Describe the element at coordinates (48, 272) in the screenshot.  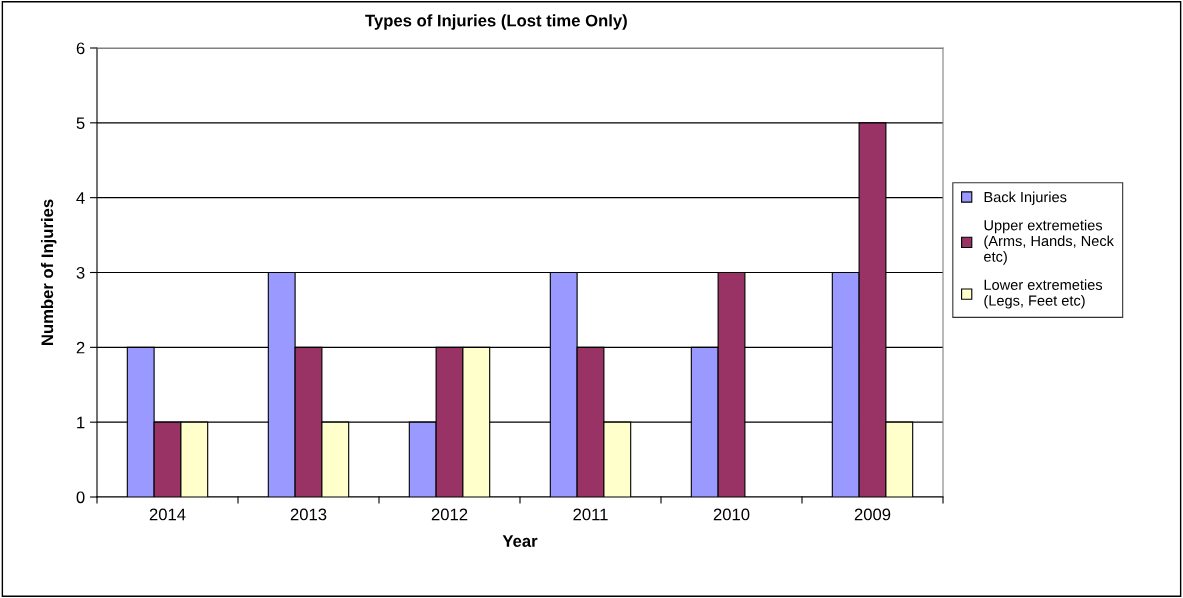
I see `y-axis-title: Number of Injuries` at that location.